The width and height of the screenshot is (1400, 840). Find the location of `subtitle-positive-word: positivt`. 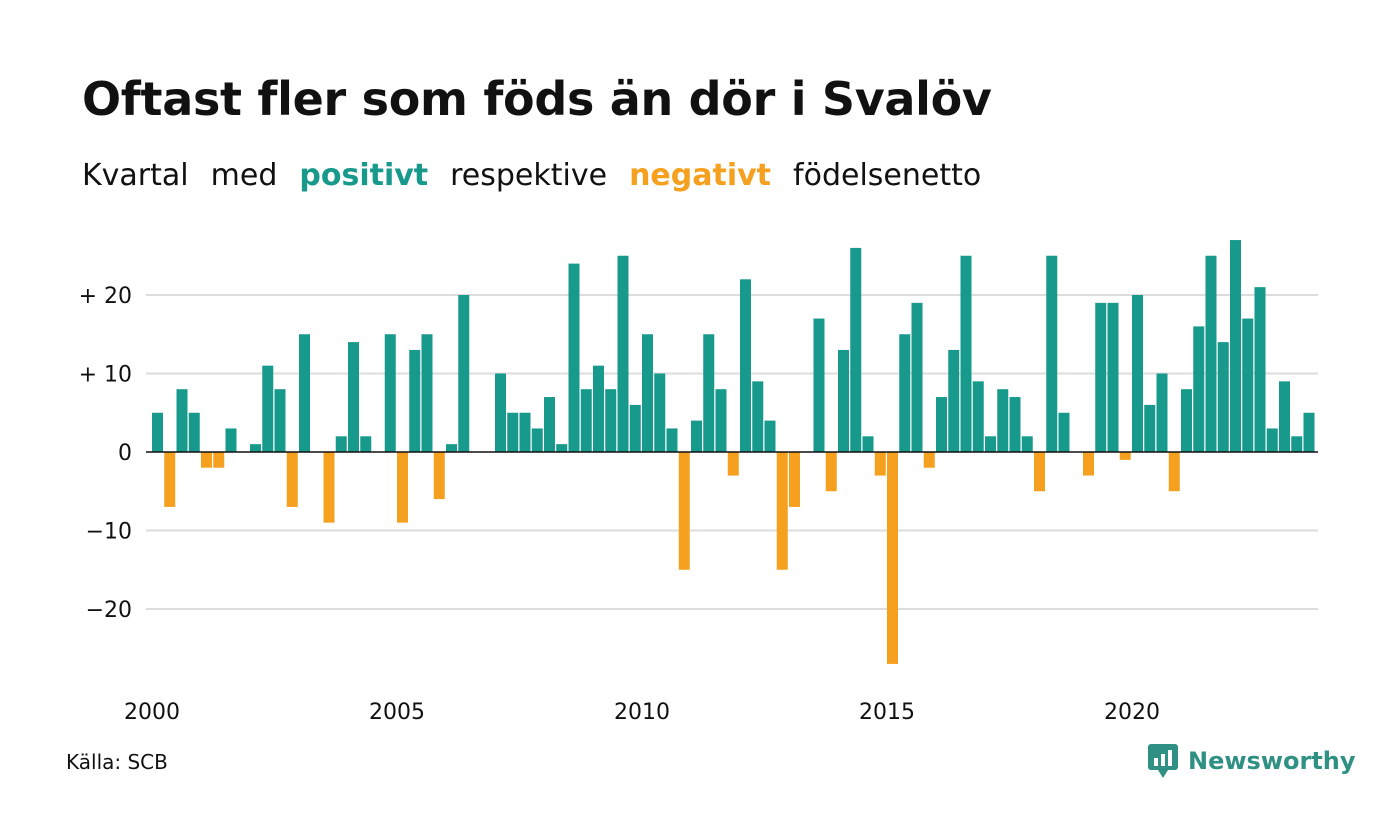

subtitle-positive-word: positivt is located at coordinates (364, 175).